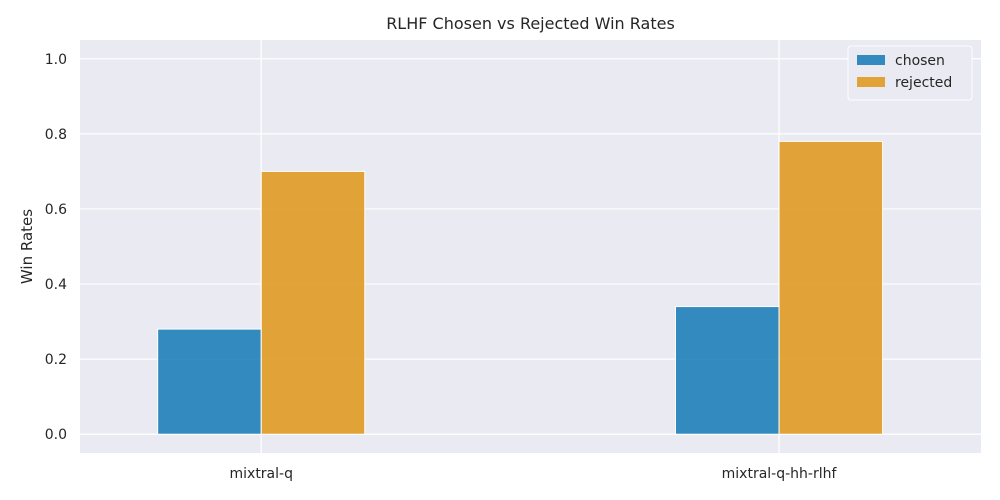  I want to click on x-tick-labels: mixtral-q mixtral-q-hh-rlhf, so click(534, 474).